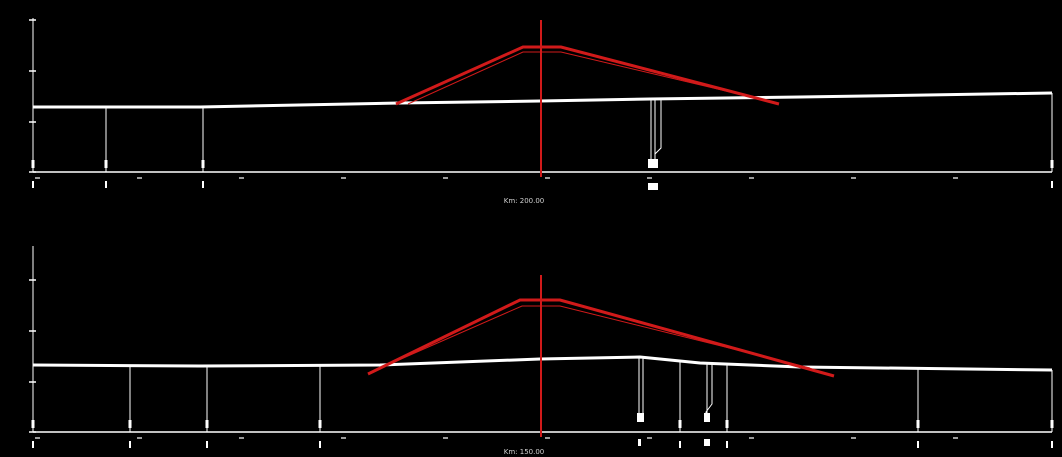 The height and width of the screenshot is (457, 1062). Describe the element at coordinates (524, 452) in the screenshot. I see `km-label-bottom: Km: 150.00` at that location.